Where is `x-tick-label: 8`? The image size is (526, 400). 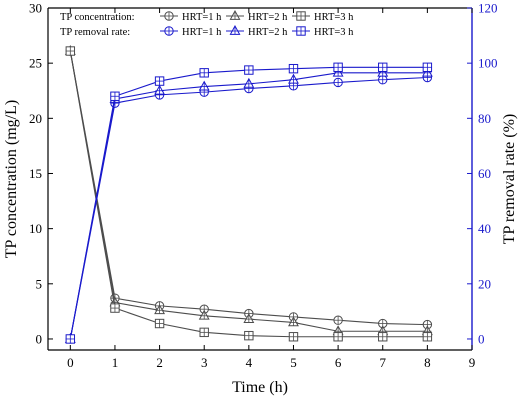 x-tick-label: 8 is located at coordinates (427, 362).